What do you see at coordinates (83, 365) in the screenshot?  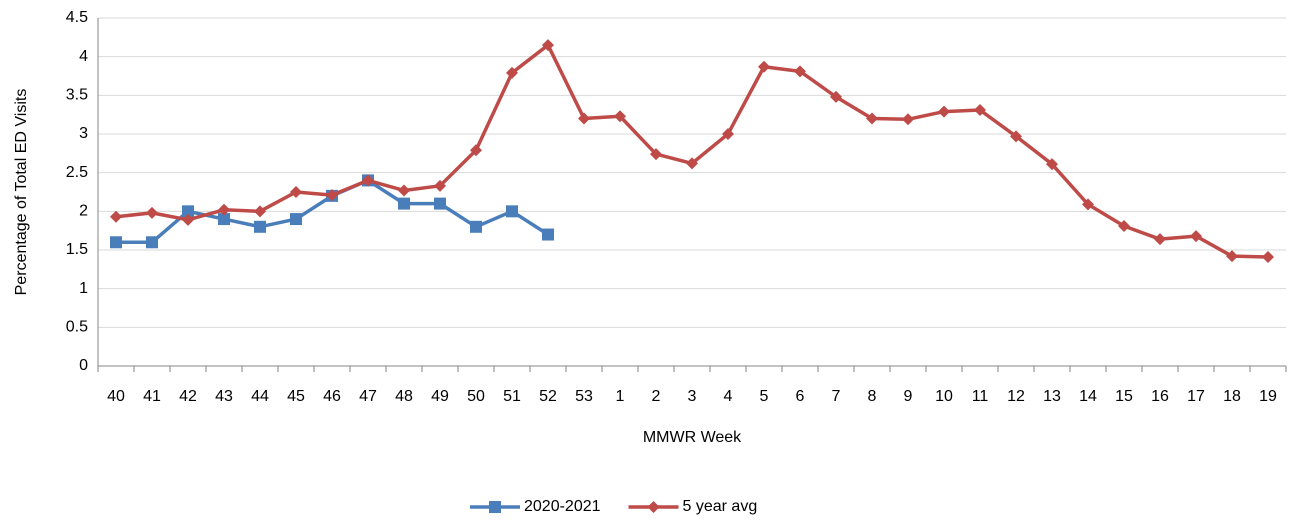 I see `y-tick-label: 0` at bounding box center [83, 365].